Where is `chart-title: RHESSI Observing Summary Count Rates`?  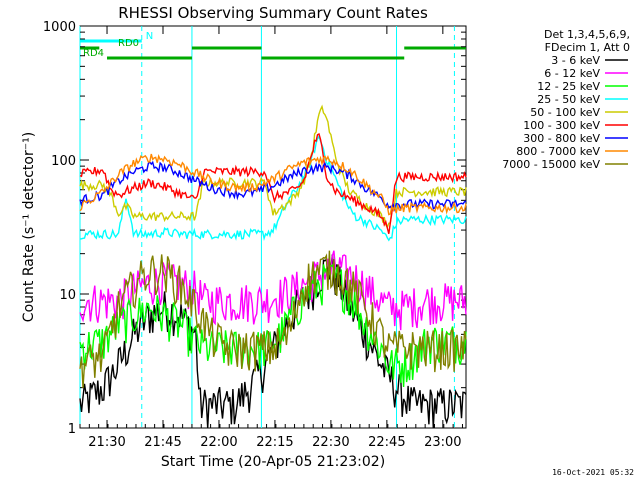 chart-title: RHESSI Observing Summary Count Rates is located at coordinates (273, 13).